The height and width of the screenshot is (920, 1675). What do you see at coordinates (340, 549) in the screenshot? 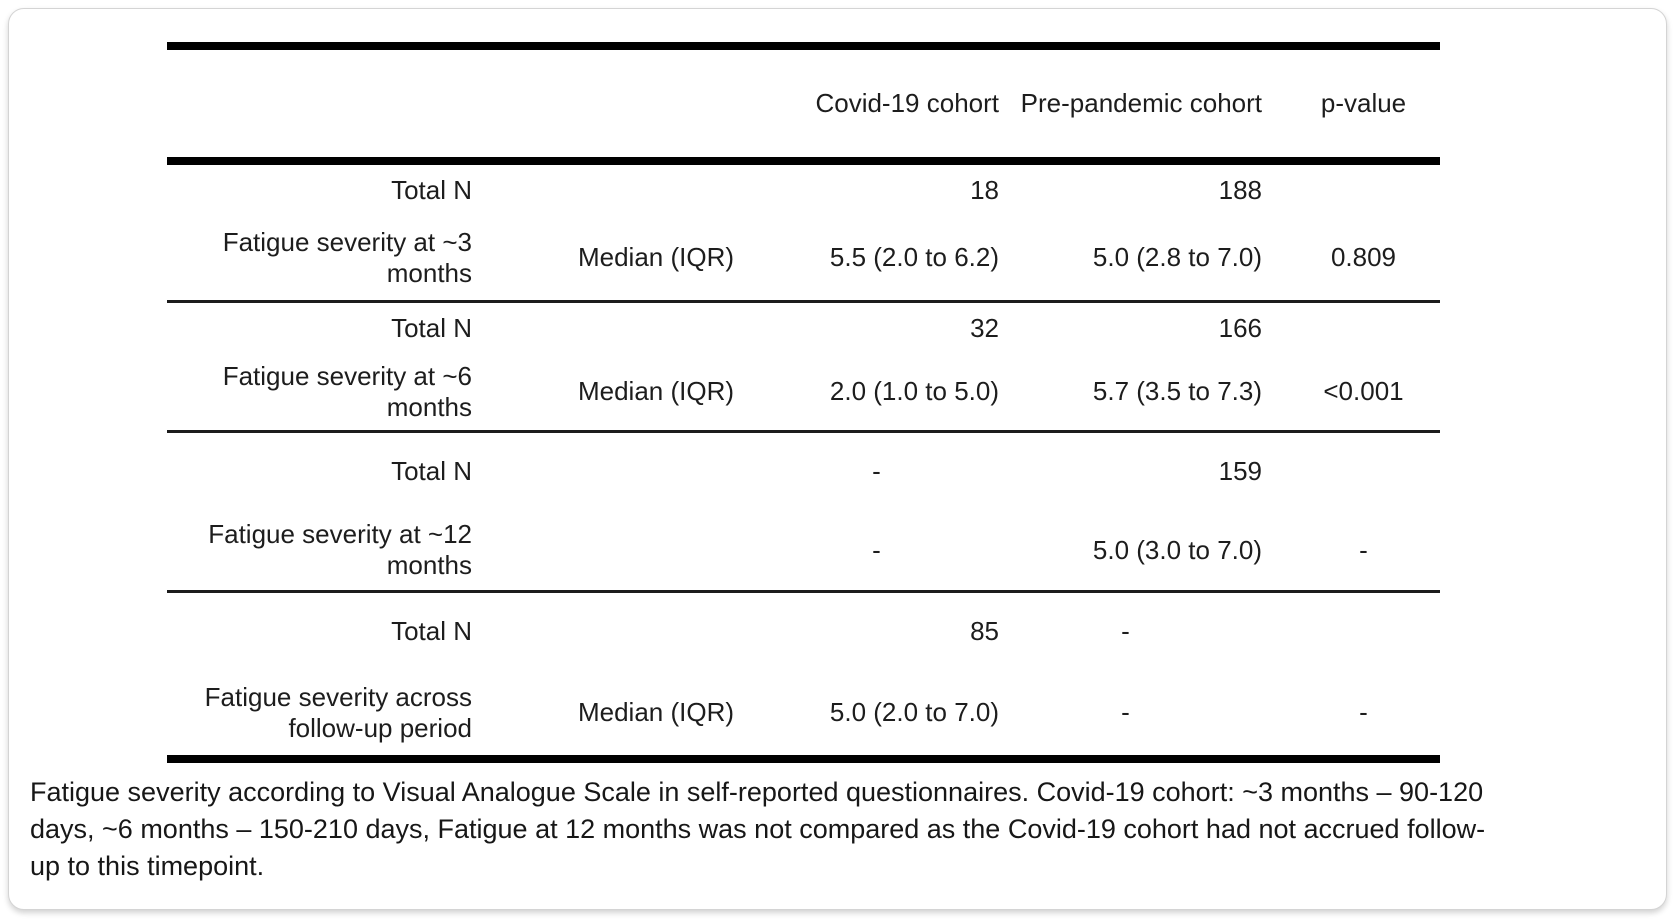
I see `row-label-fatigue-12-months: Fatigue severity at ~12 months` at bounding box center [340, 549].